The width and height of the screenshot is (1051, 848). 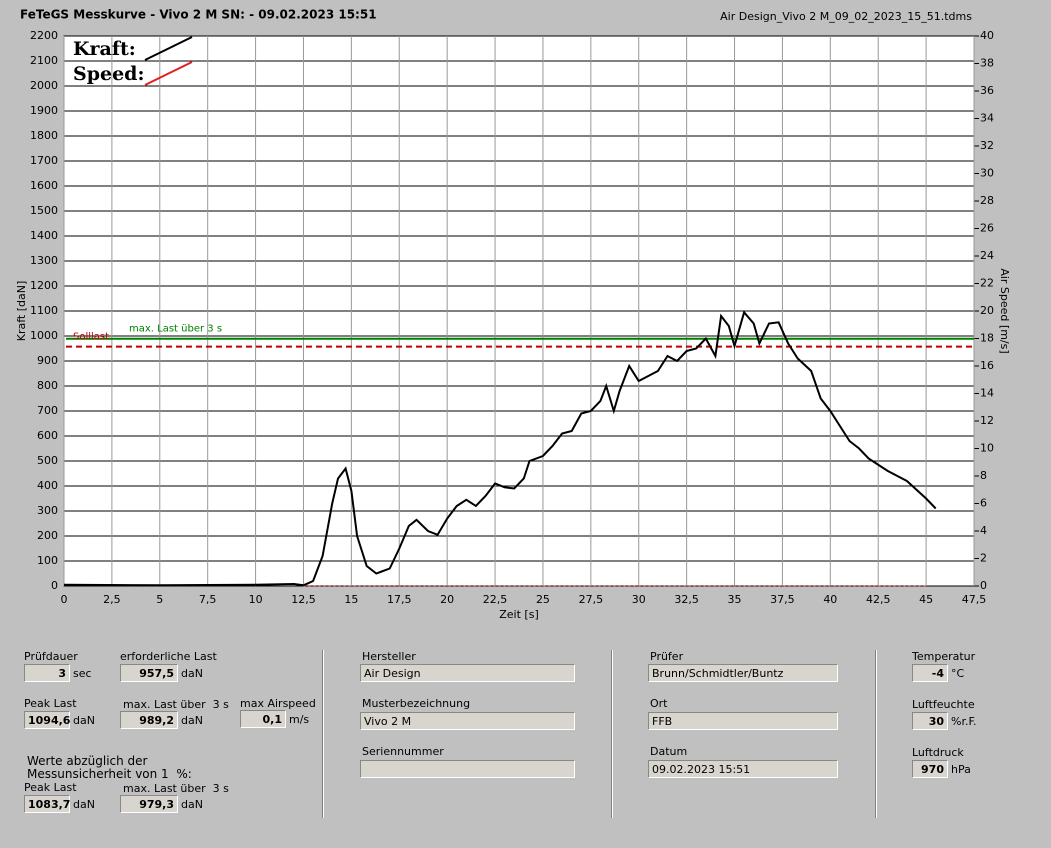 I want to click on y2-tick-label: 10, so click(x=987, y=448).